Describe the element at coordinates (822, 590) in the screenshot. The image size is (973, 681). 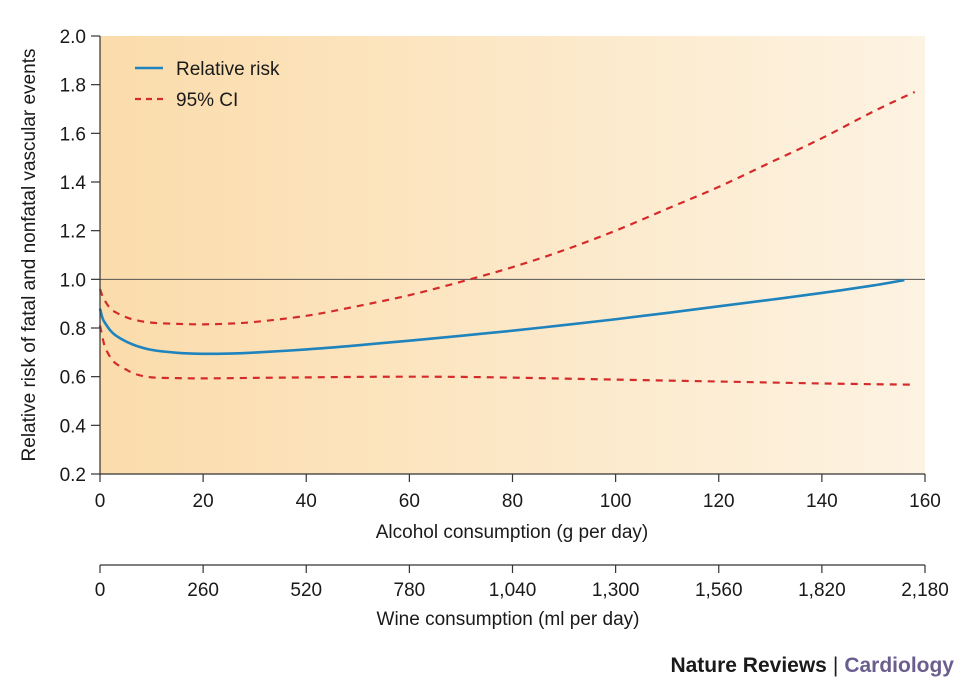
I see `secondary-x-tick-label: 1,820` at that location.